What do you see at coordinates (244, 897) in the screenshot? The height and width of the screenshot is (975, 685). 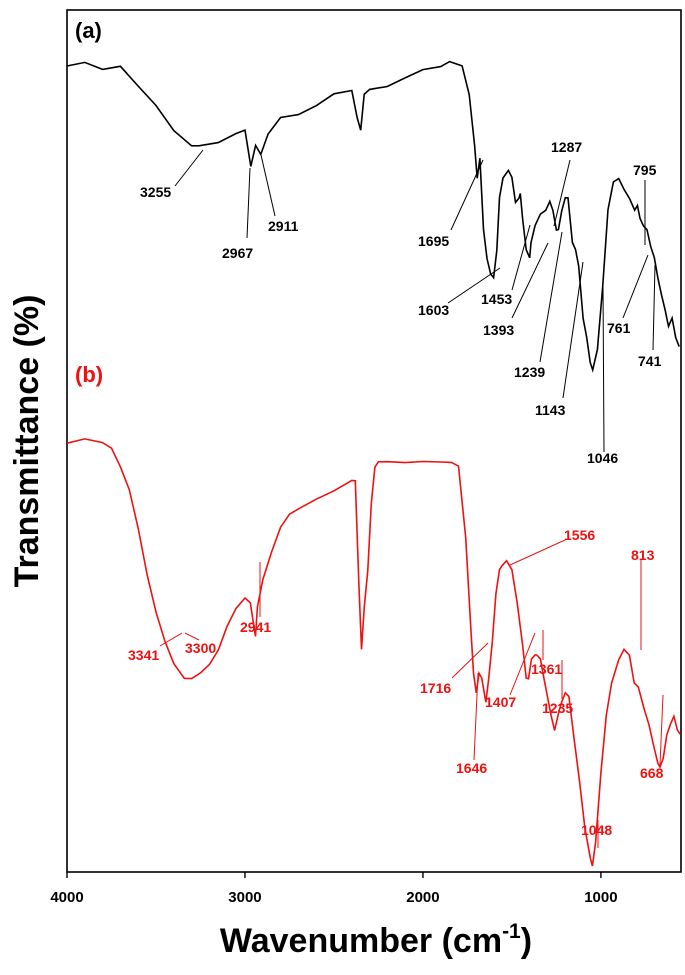 I see `x-tick-label: 3000` at bounding box center [244, 897].